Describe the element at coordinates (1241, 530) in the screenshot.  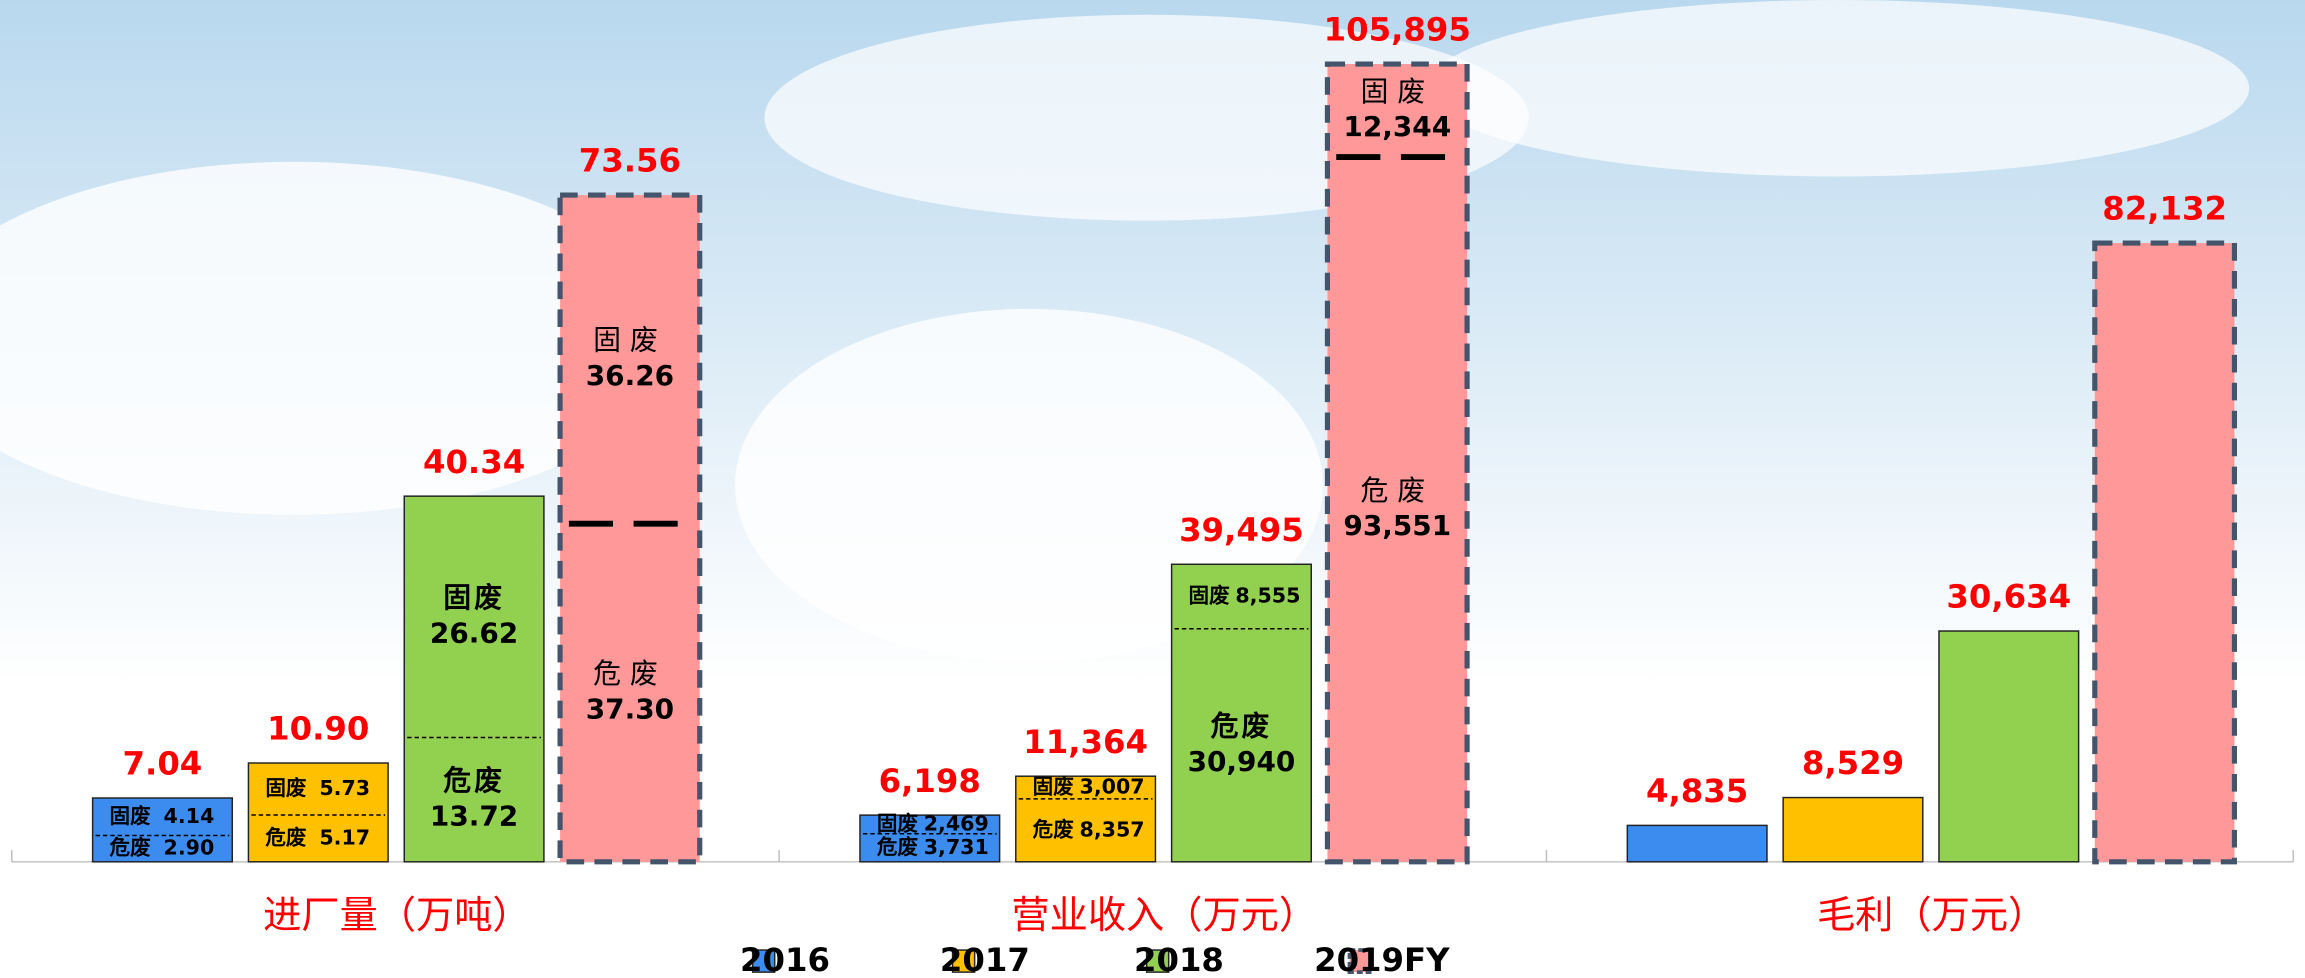
I see `value-label: 39,495` at that location.